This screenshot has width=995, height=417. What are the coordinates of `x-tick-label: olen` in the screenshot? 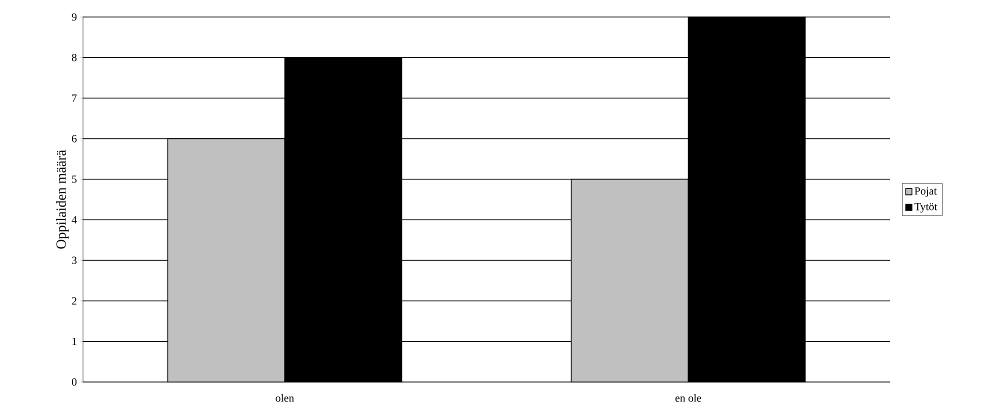 It's located at (285, 398).